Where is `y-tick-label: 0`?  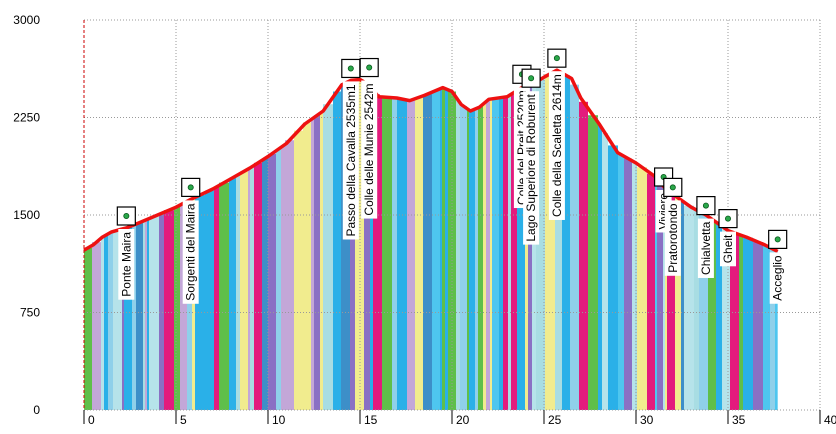 y-tick-label: 0 is located at coordinates (36, 410).